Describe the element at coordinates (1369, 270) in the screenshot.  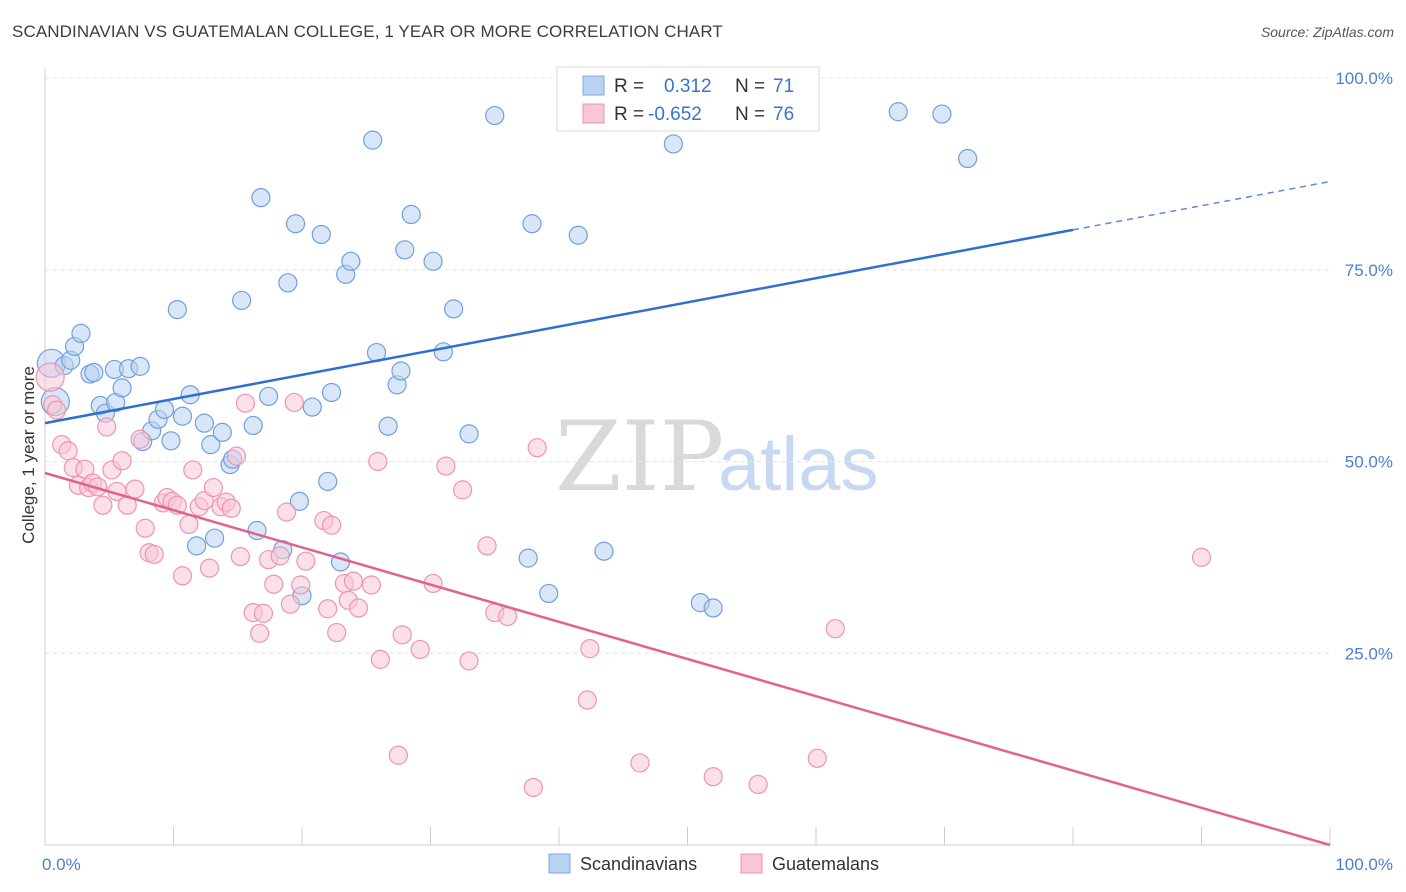
I see `y-tick-label-1: 75.0%` at that location.